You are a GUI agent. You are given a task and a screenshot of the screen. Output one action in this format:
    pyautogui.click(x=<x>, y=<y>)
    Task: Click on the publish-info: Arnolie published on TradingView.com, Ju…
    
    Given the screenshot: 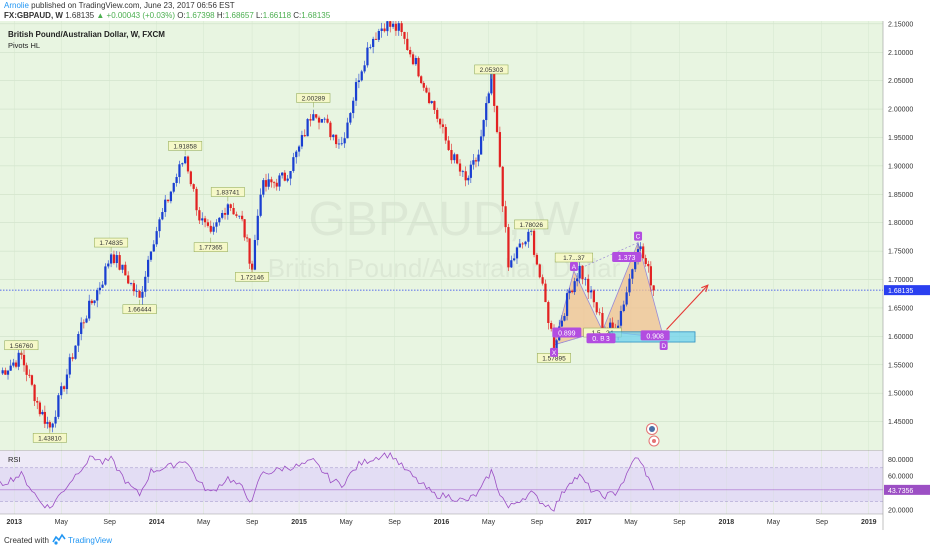 What is the action you would take?
    pyautogui.click(x=119, y=5)
    